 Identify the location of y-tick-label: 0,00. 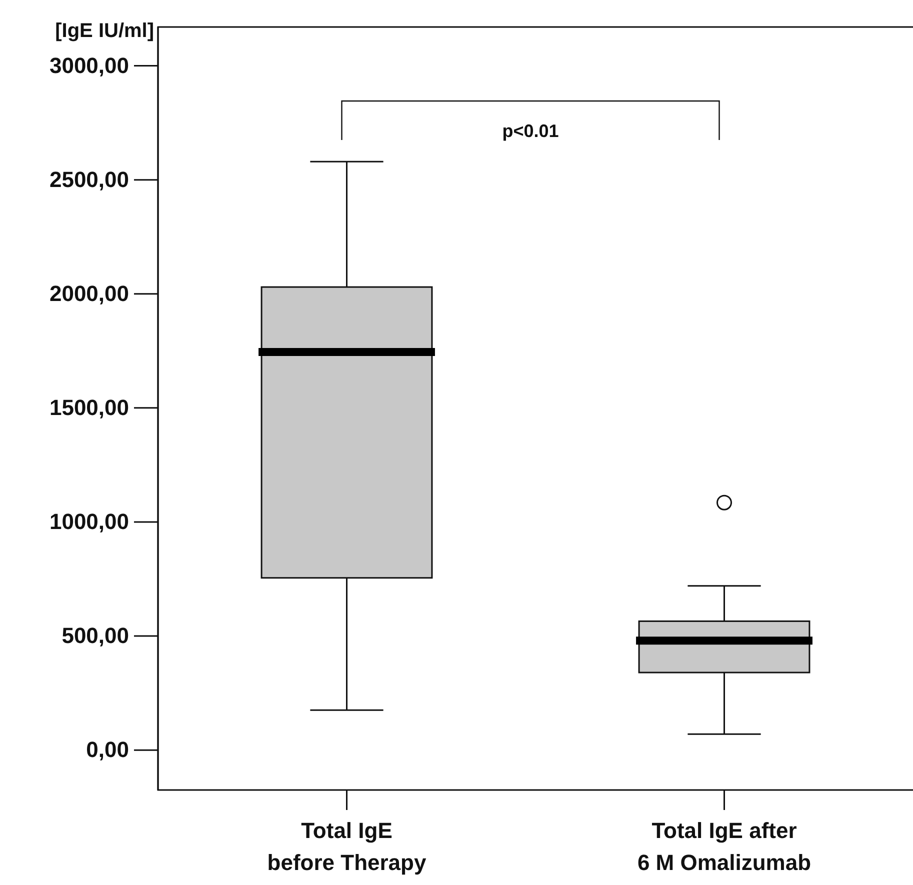
(107, 749).